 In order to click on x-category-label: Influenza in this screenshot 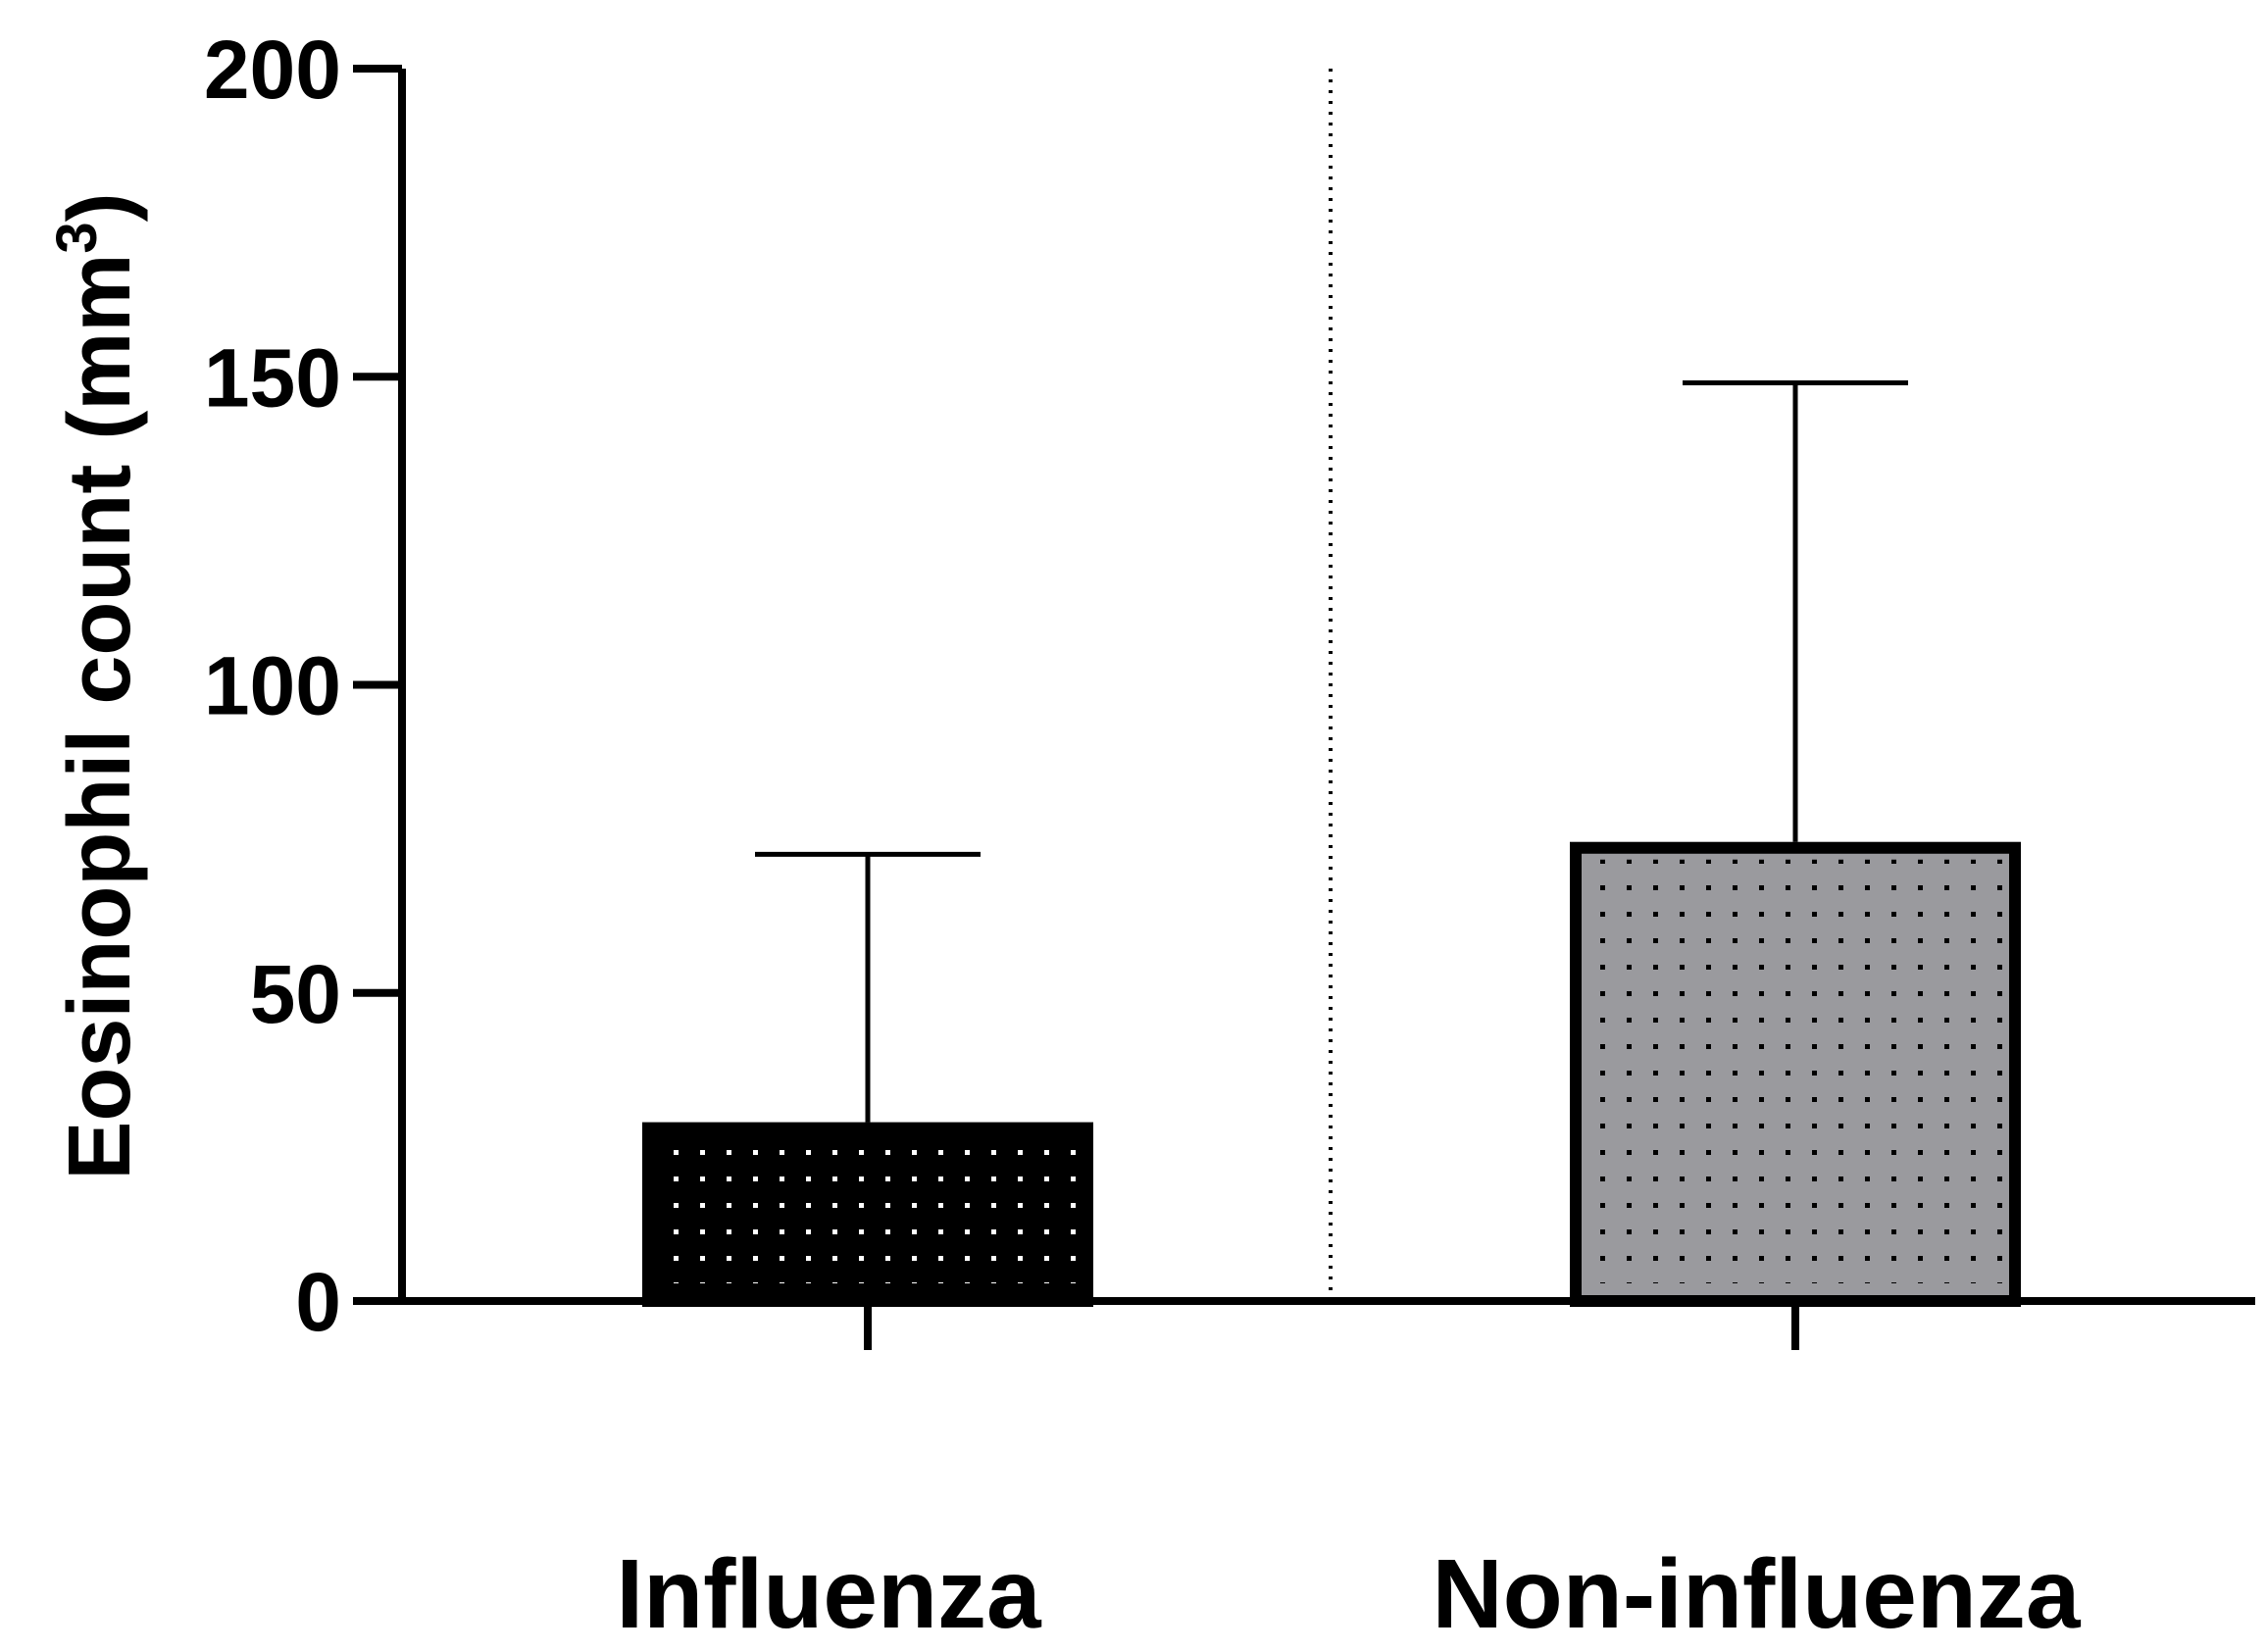, I will do `click(829, 1594)`.